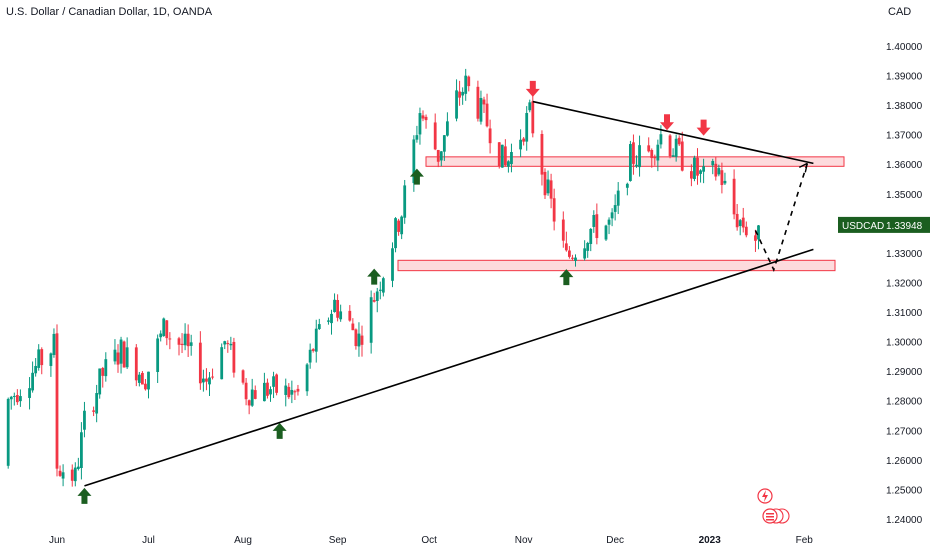 The image size is (932, 555). What do you see at coordinates (904, 461) in the screenshot?
I see `y-tick-label: 1.26000` at bounding box center [904, 461].